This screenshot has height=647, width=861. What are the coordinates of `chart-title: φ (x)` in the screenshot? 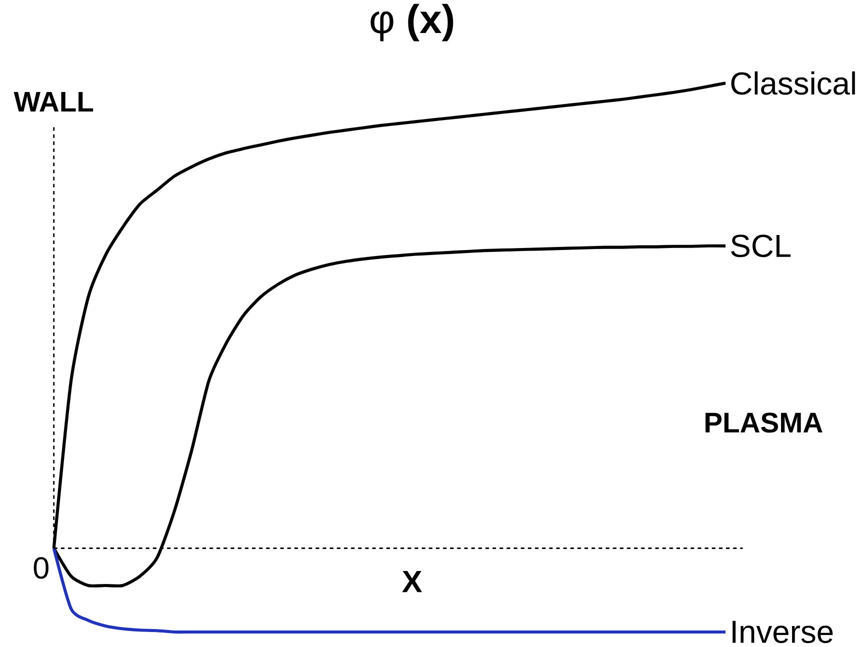 It's located at (412, 23).